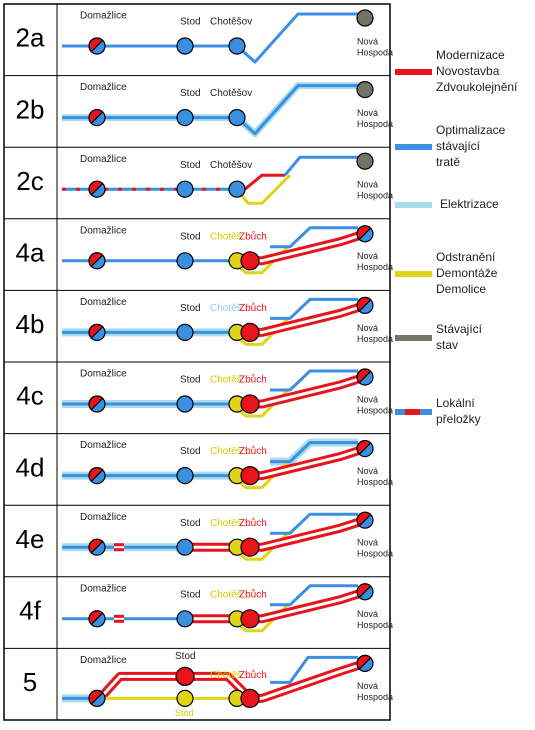 The height and width of the screenshot is (730, 535). What do you see at coordinates (30, 38) in the screenshot?
I see `row-label: 2a` at bounding box center [30, 38].